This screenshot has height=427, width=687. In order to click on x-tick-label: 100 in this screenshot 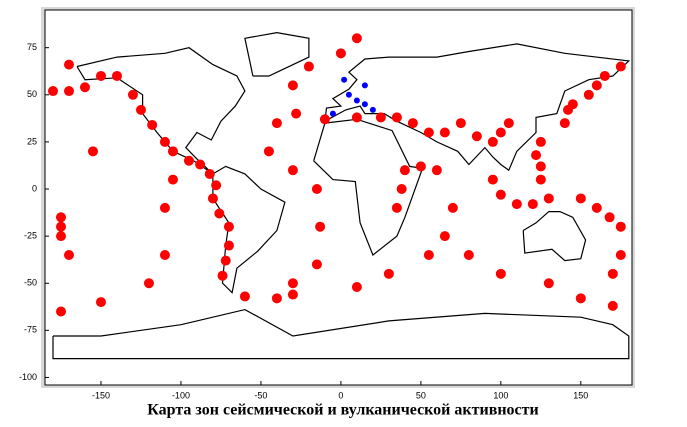, I will do `click(500, 395)`.